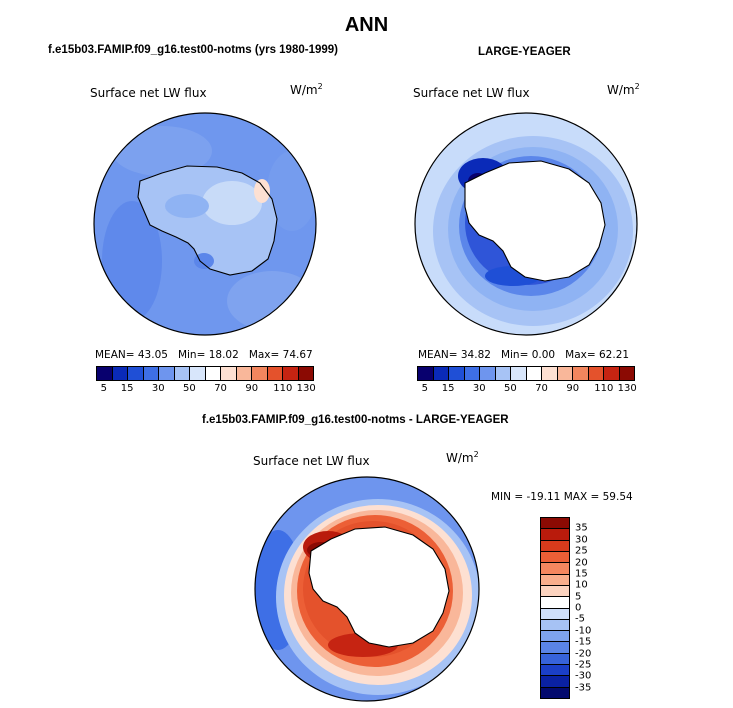 The width and height of the screenshot is (733, 708). Describe the element at coordinates (583, 688) in the screenshot. I see `diff-colorbar-tick-label: -35` at that location.